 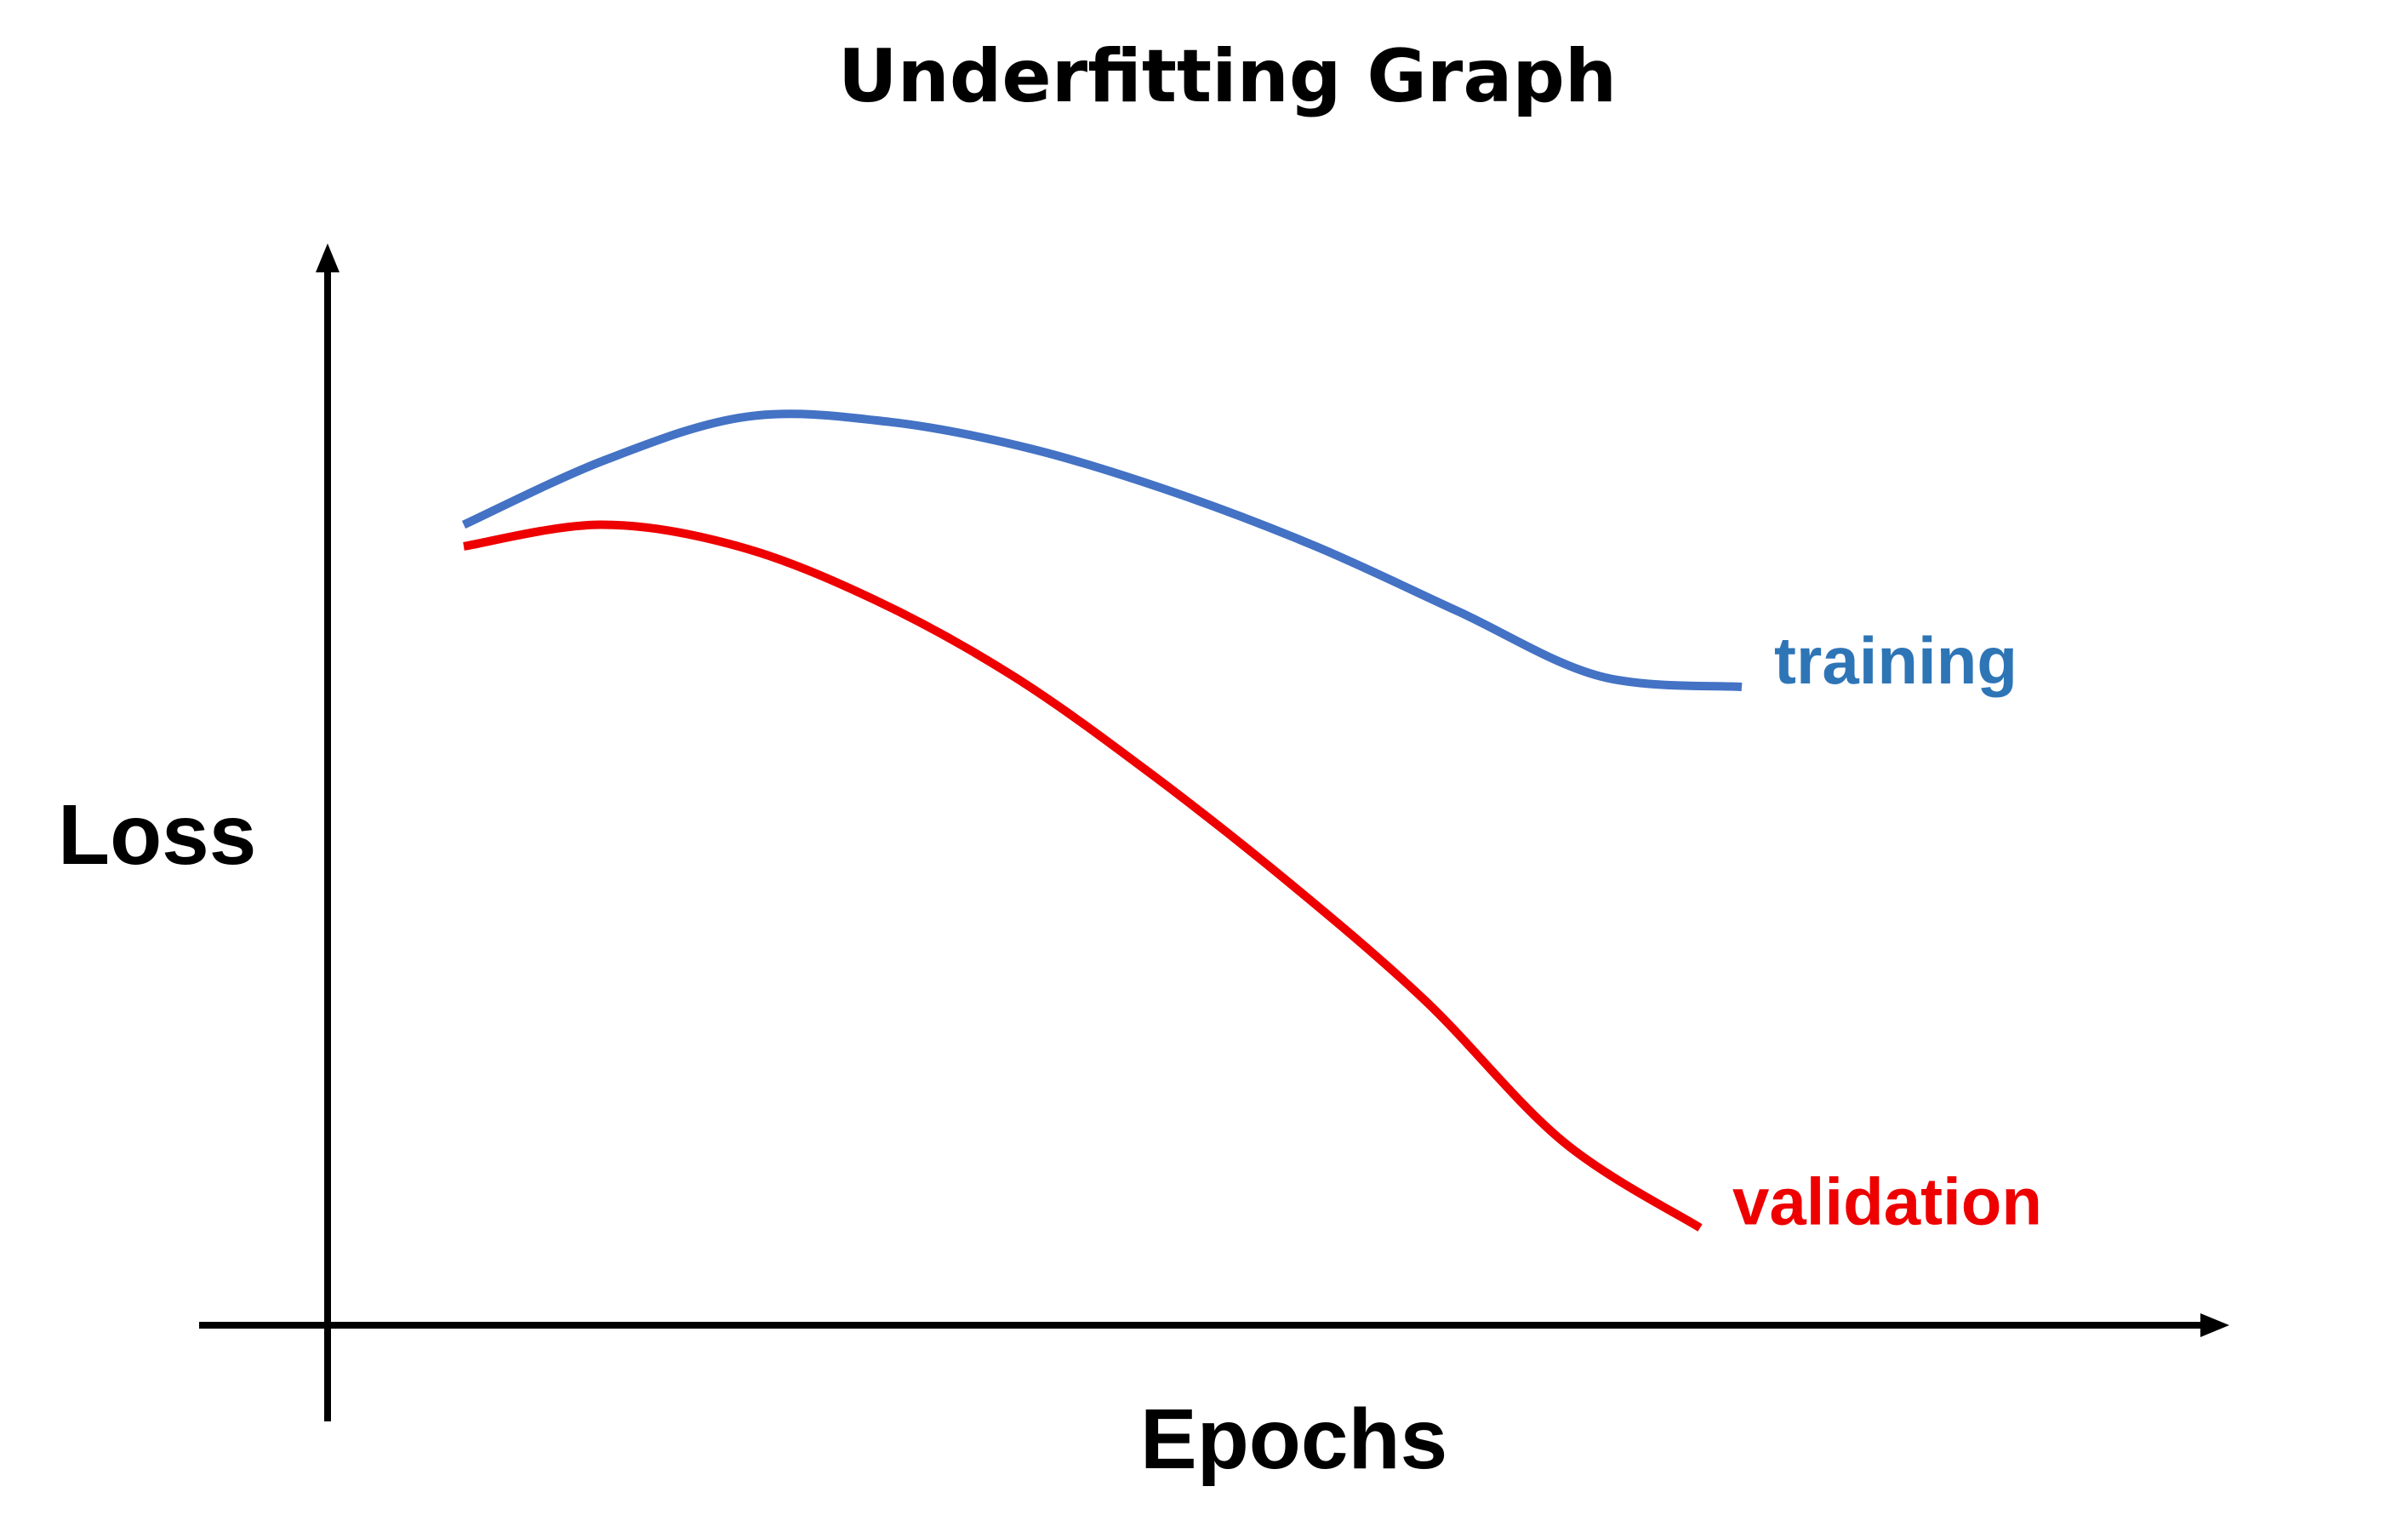 What do you see at coordinates (1887, 1201) in the screenshot?
I see `series-label-validation: validation` at bounding box center [1887, 1201].